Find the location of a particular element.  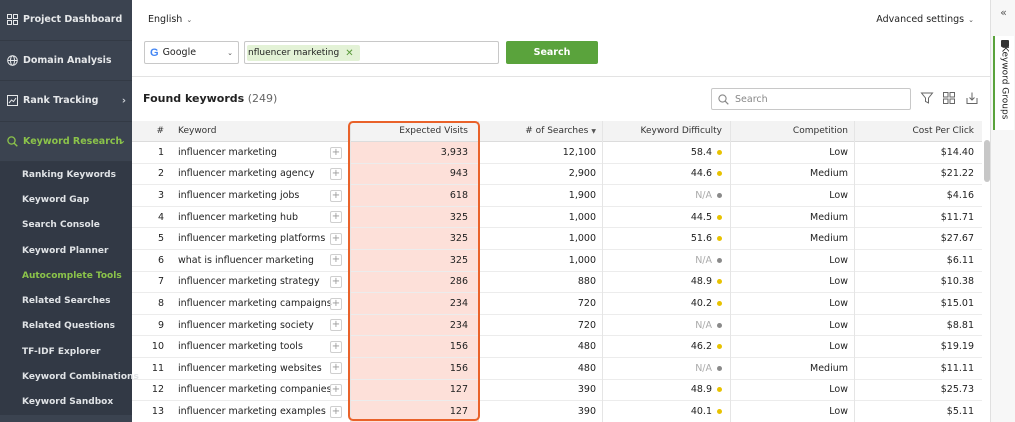

nav-project-dashboard: Project Dashboard is located at coordinates (66, 20).